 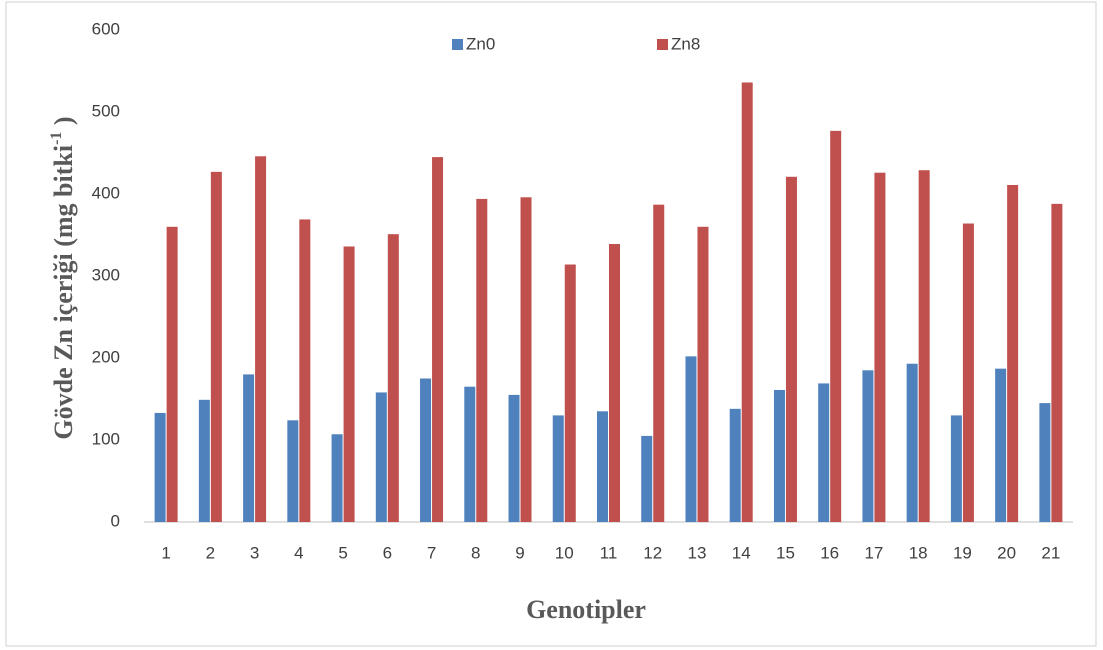 I want to click on x-tick-label: 4, so click(x=298, y=552).